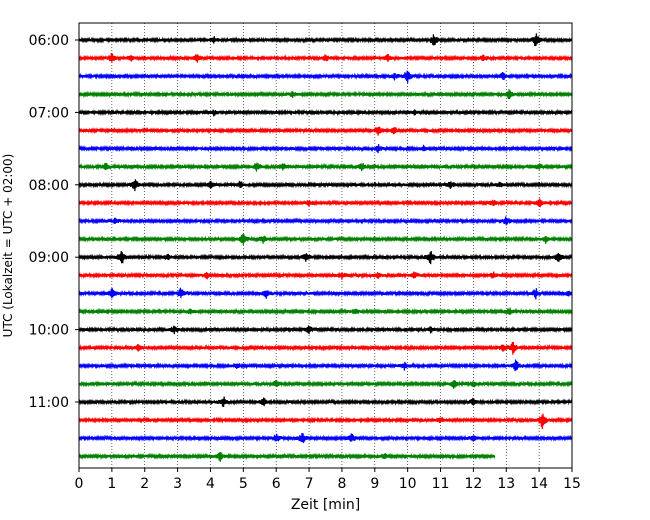  What do you see at coordinates (79, 484) in the screenshot?
I see `x-tick-label: 0` at bounding box center [79, 484].